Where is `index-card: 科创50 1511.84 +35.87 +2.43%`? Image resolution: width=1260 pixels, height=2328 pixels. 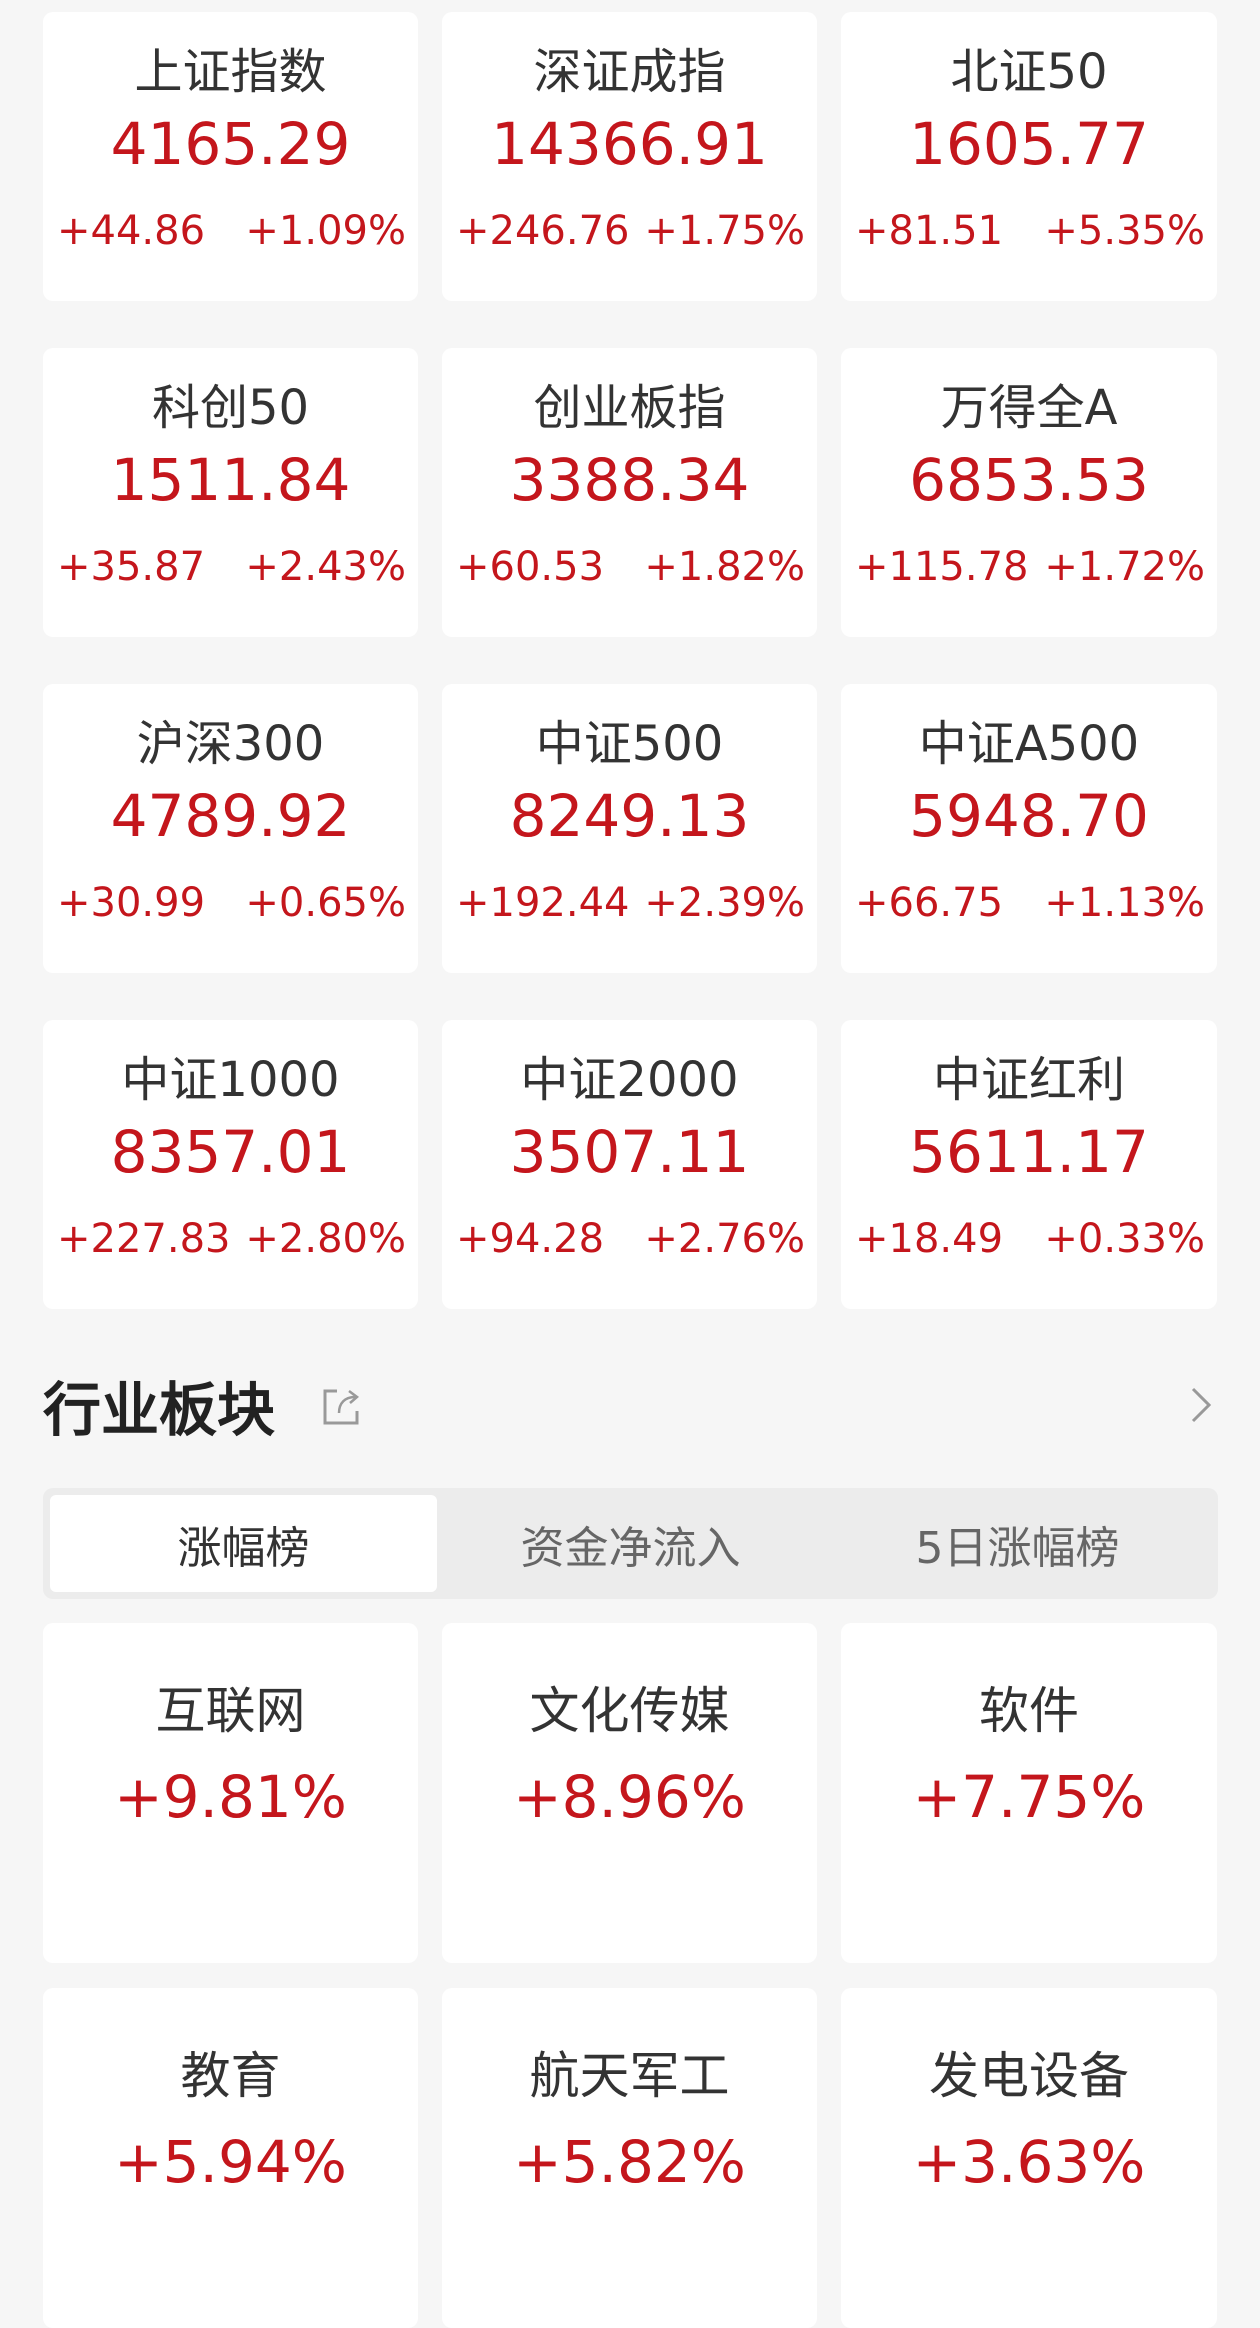
index-card: 科创50 1511.84 +35.87 +2.43% is located at coordinates (230, 492).